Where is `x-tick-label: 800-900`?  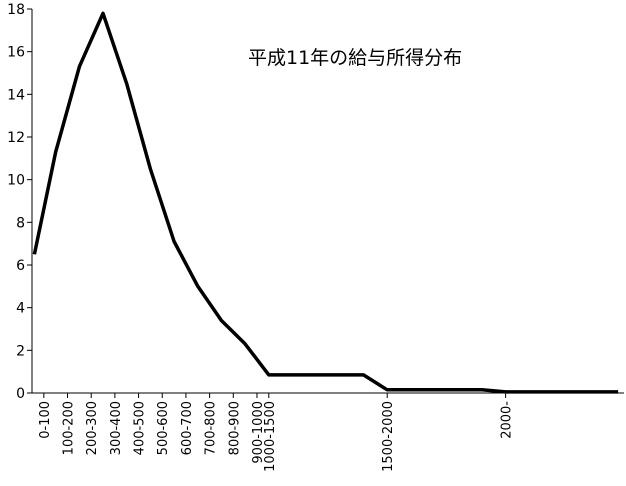 x-tick-label: 800-900 is located at coordinates (234, 428).